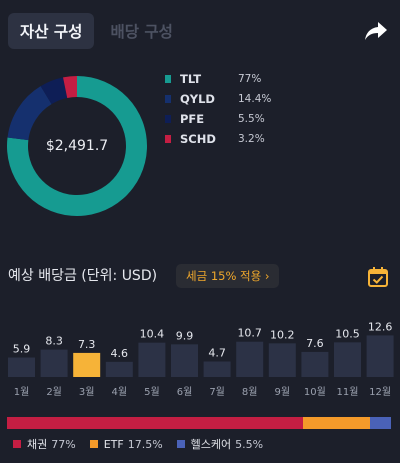 This screenshot has width=400, height=463. I want to click on bar-value-label: 10.7, so click(249, 333).